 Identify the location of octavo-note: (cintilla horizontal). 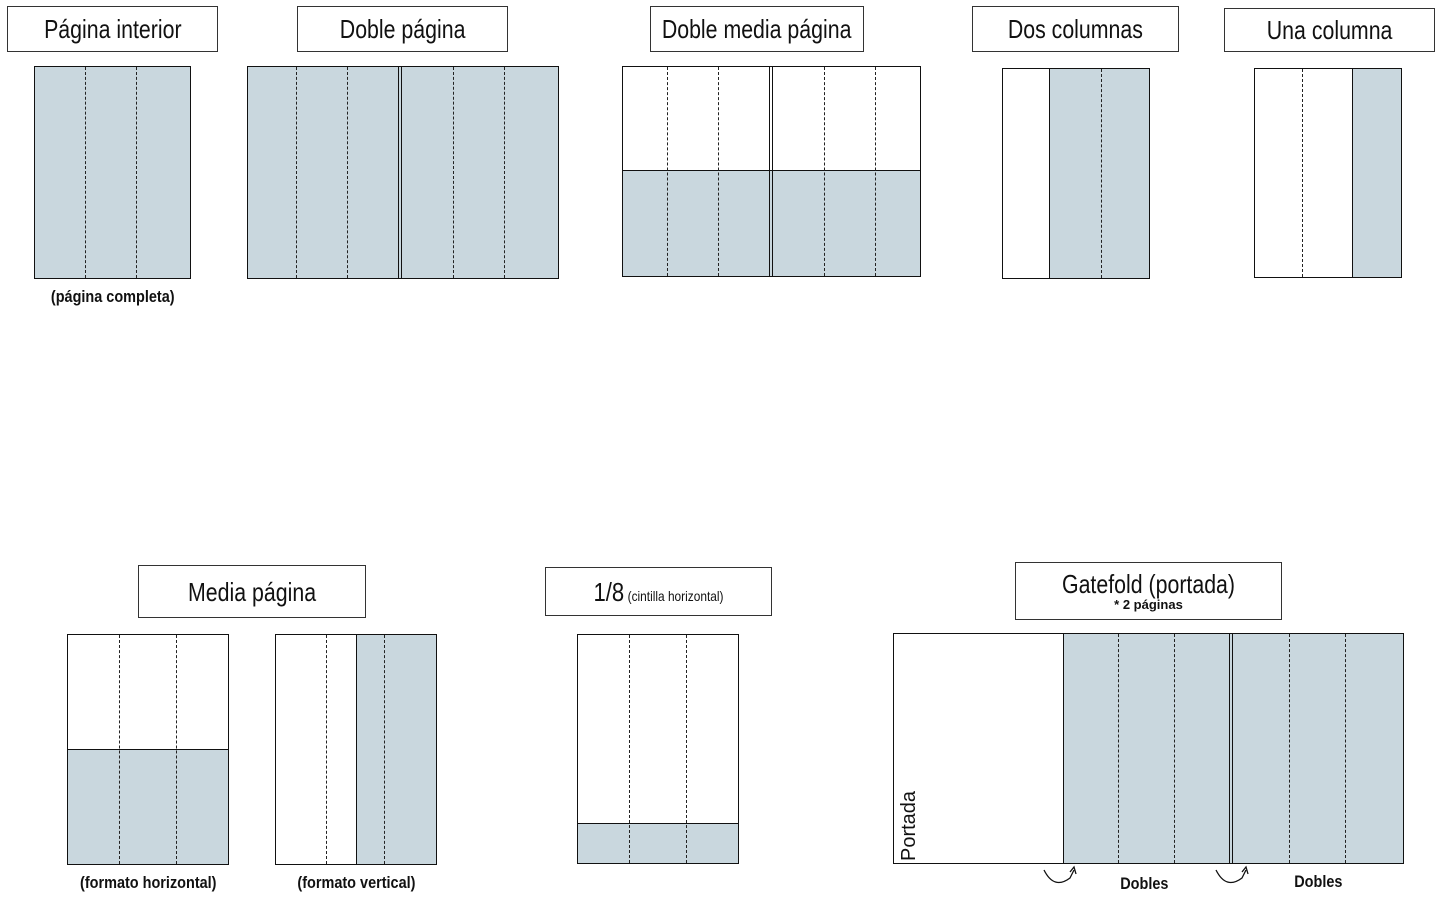
(675, 595).